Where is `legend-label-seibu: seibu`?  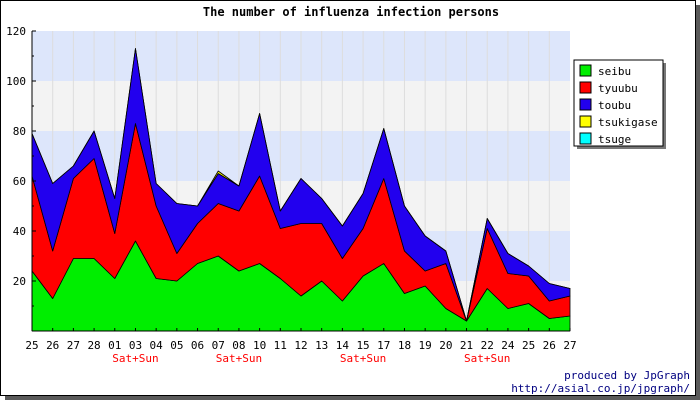
legend-label-seibu: seibu is located at coordinates (614, 71).